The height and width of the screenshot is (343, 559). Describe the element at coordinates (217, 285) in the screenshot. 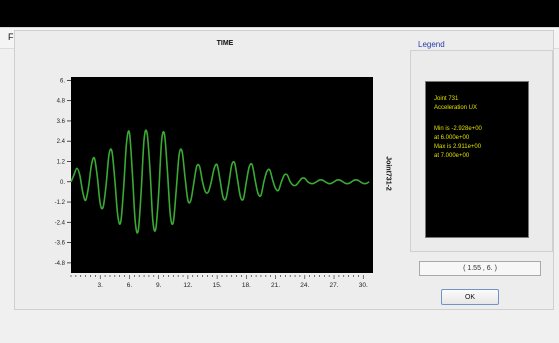

I see `x-tick-label: 15.` at that location.